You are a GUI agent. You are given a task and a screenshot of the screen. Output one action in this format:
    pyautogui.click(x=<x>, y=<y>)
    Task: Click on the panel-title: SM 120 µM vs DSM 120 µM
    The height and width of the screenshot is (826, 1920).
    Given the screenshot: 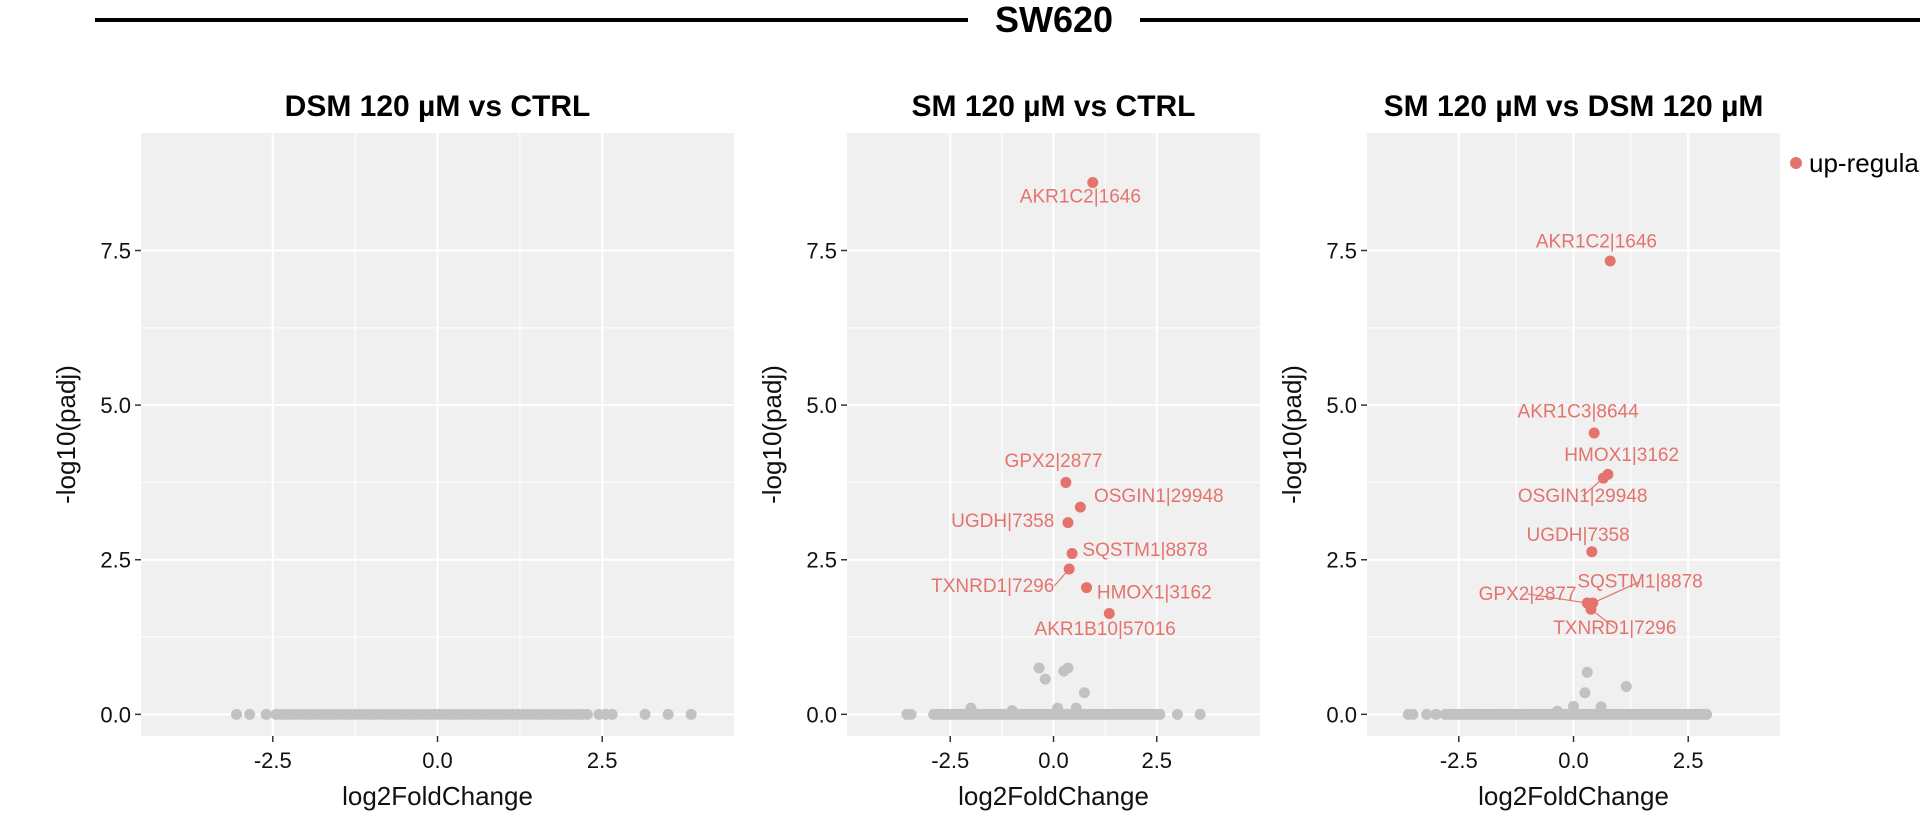 What is the action you would take?
    pyautogui.click(x=1574, y=106)
    